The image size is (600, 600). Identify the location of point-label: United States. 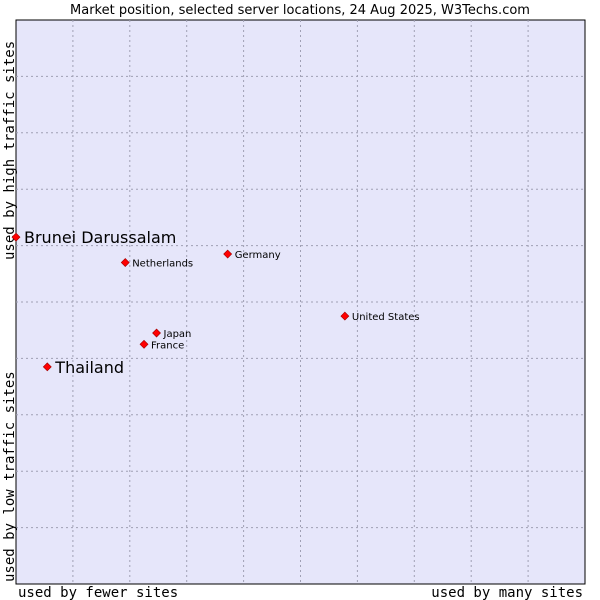
(386, 317).